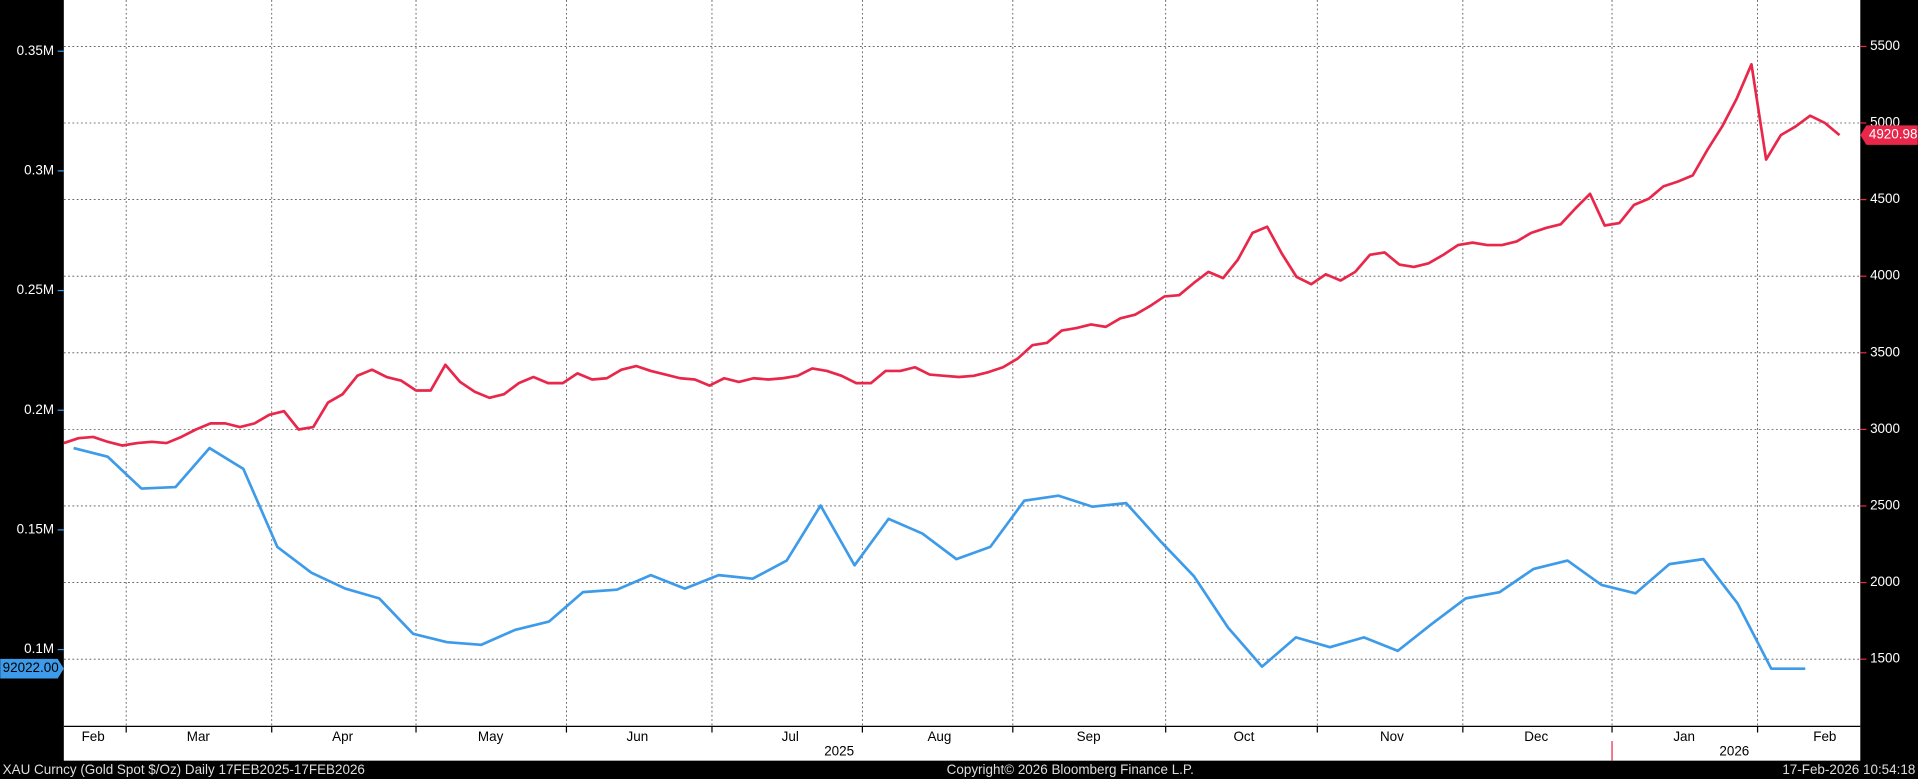 The height and width of the screenshot is (779, 1918). I want to click on y-tick-label: 0.15M, so click(35, 528).